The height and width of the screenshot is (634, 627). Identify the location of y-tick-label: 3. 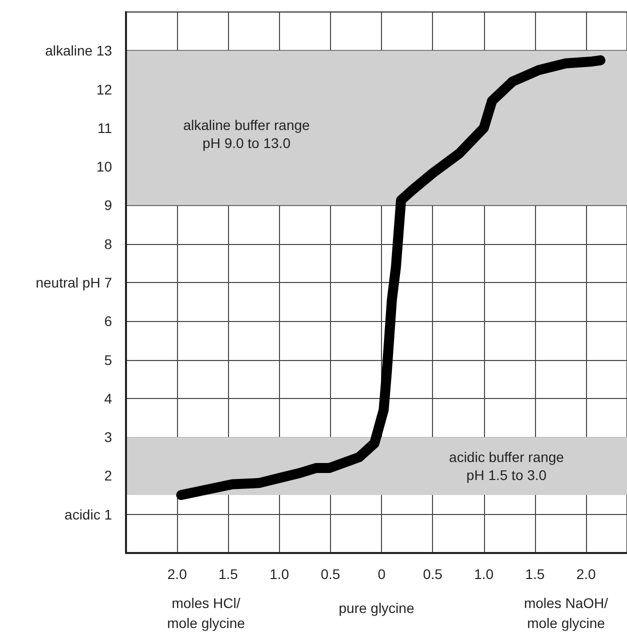
(108, 437).